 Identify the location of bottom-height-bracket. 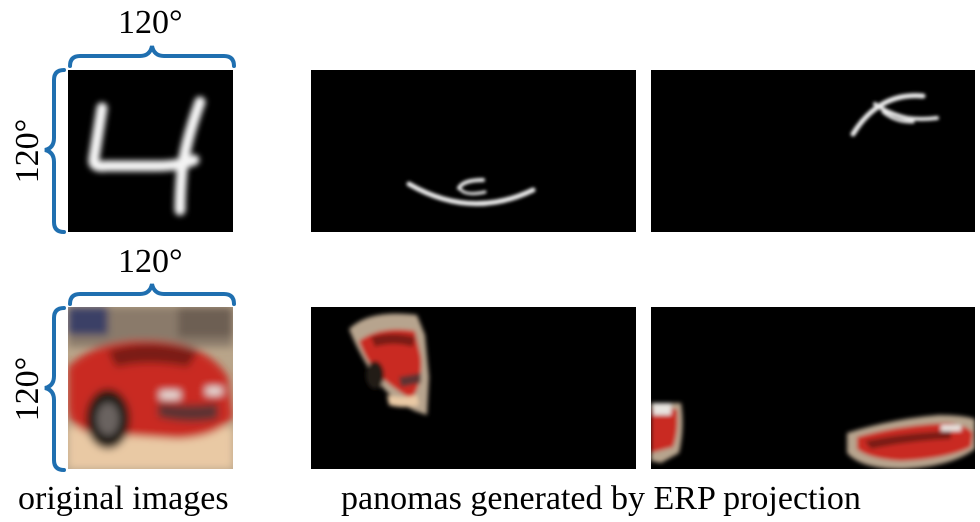
(55, 389).